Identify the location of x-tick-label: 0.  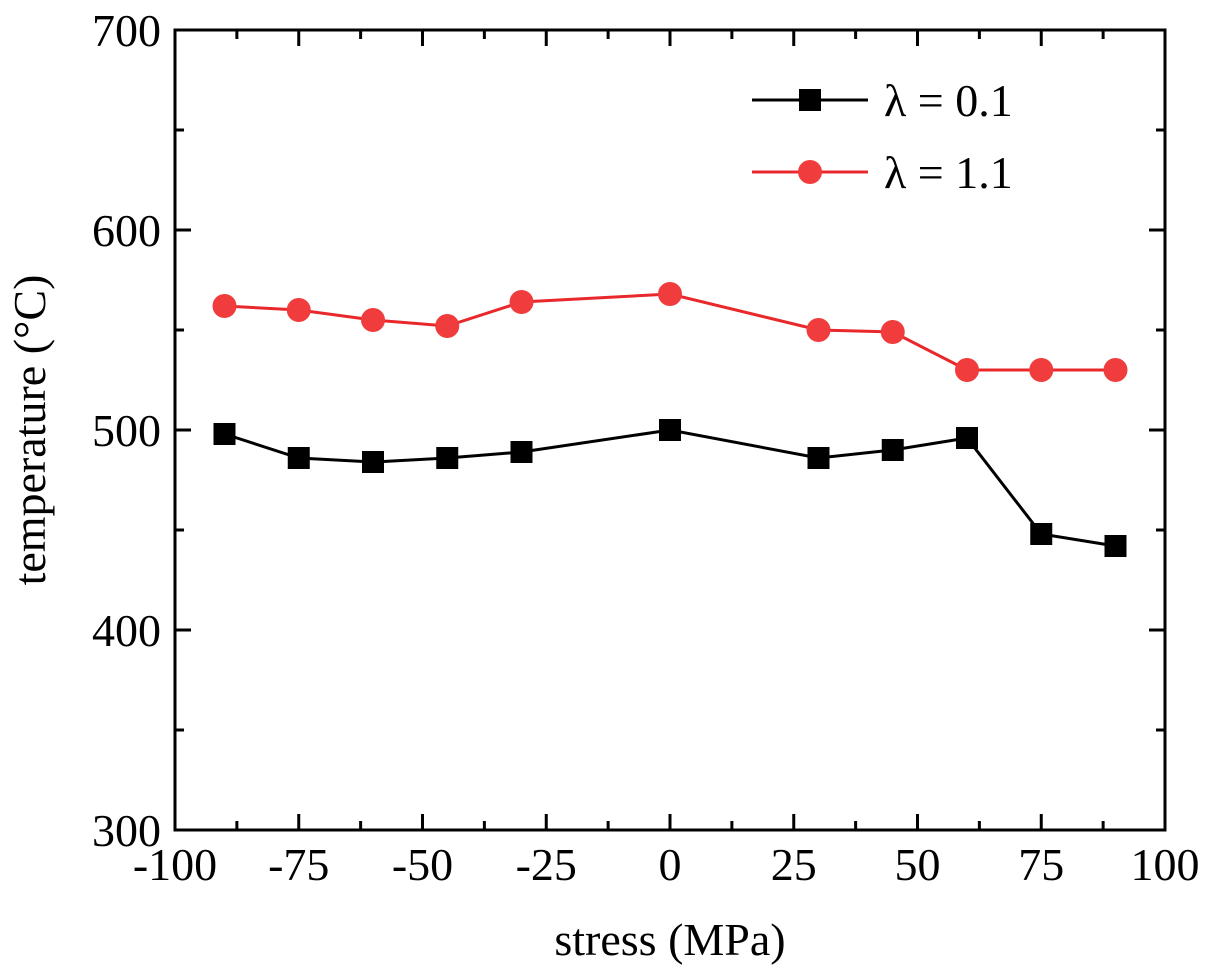
(670, 864).